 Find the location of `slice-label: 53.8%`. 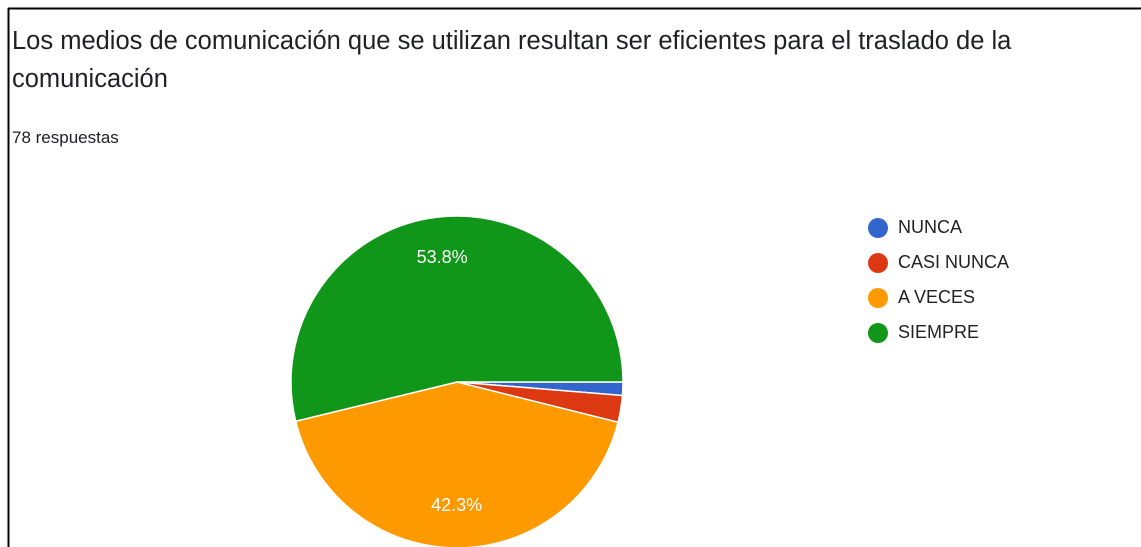

slice-label: 53.8% is located at coordinates (442, 257).